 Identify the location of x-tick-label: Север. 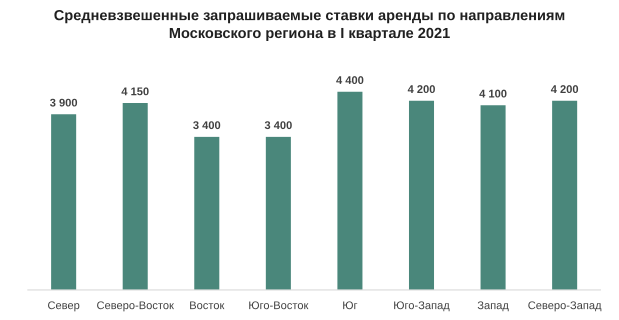
(64, 306).